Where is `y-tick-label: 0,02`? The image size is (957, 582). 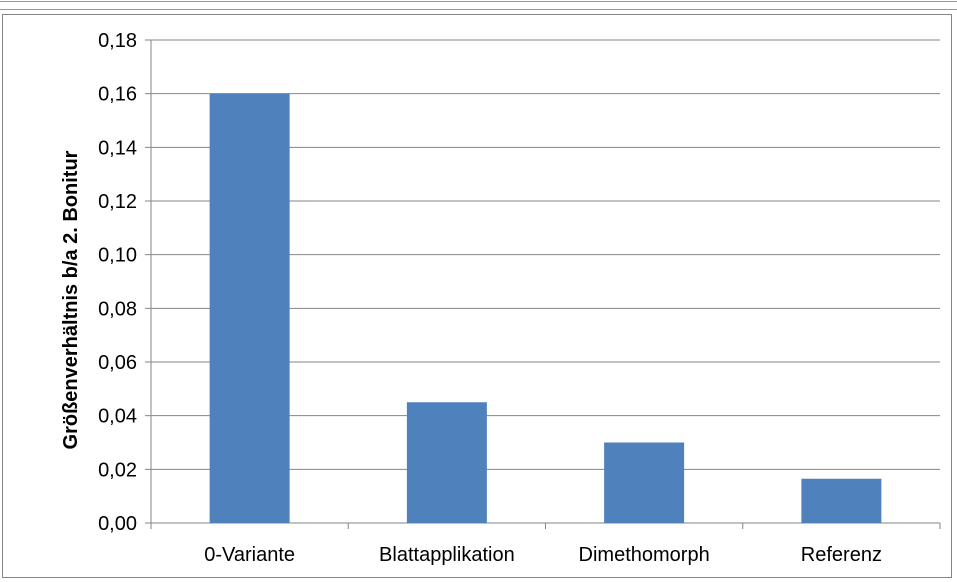
y-tick-label: 0,02 is located at coordinates (117, 470).